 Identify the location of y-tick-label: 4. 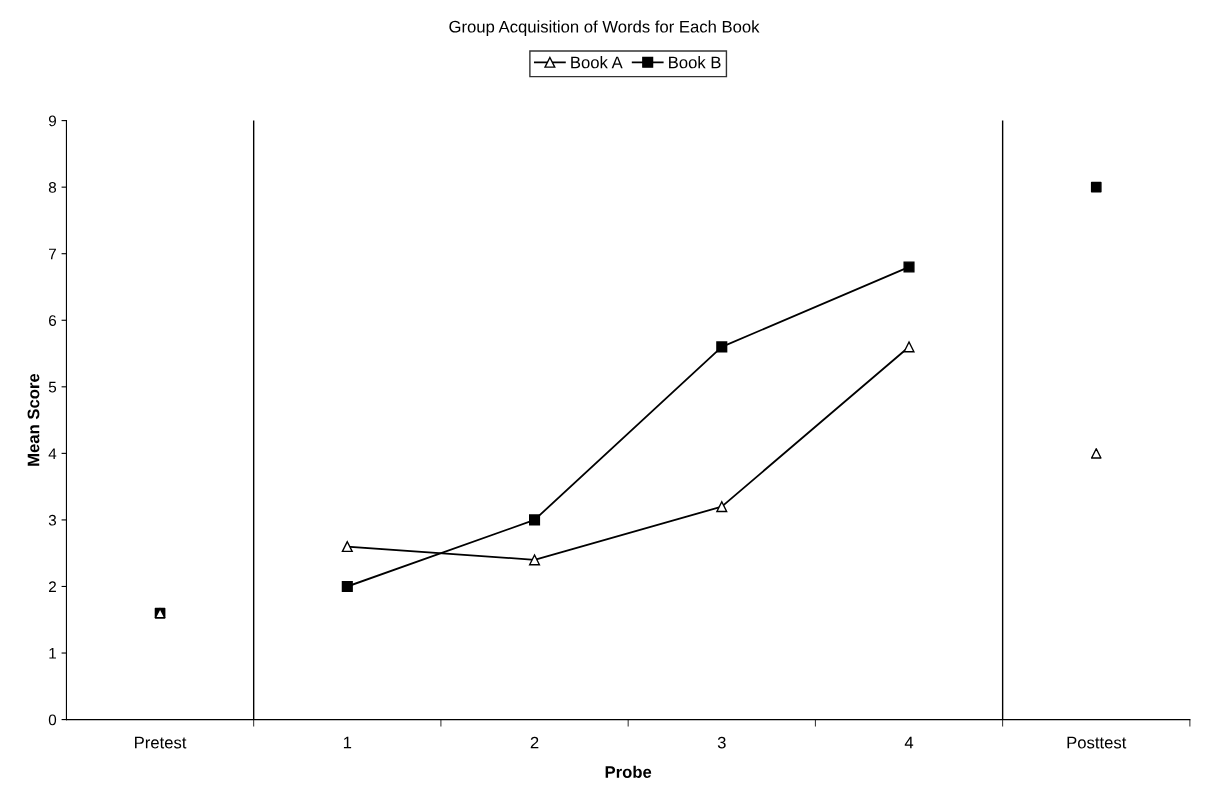
(52, 453).